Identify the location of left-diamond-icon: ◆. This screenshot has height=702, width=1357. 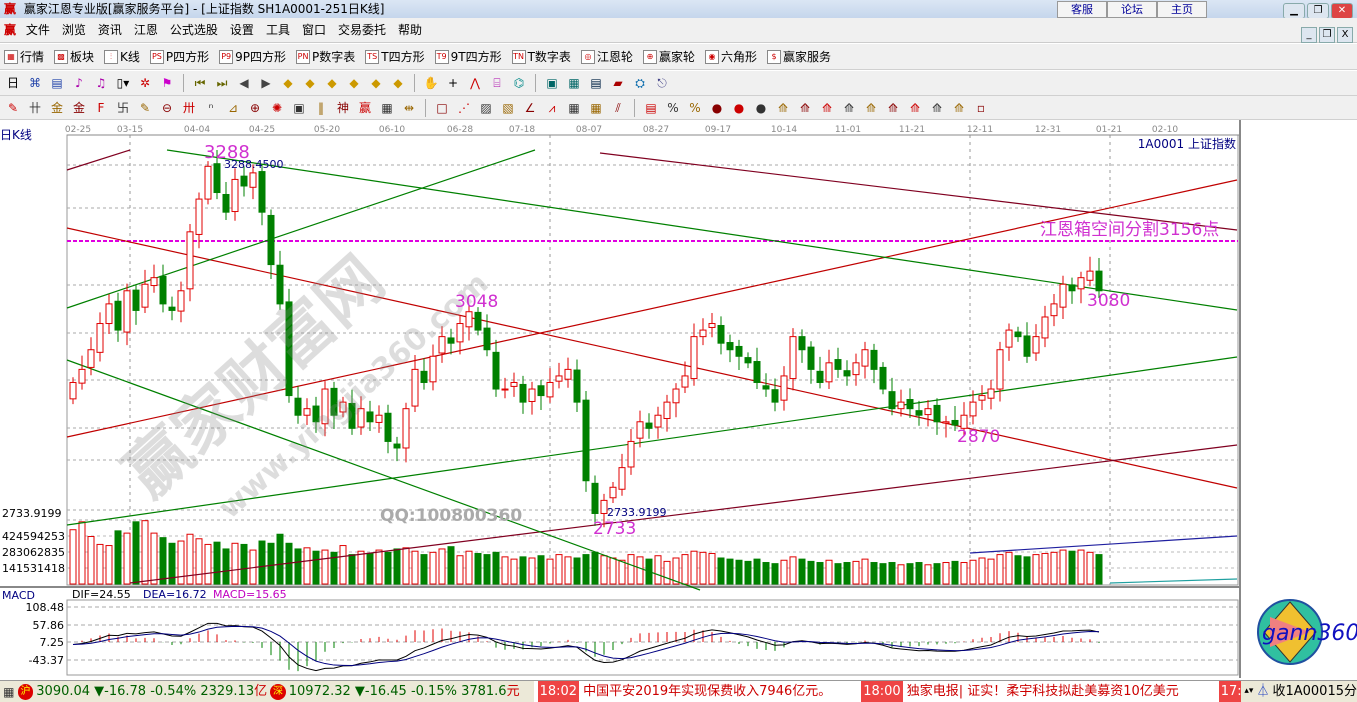
(288, 83).